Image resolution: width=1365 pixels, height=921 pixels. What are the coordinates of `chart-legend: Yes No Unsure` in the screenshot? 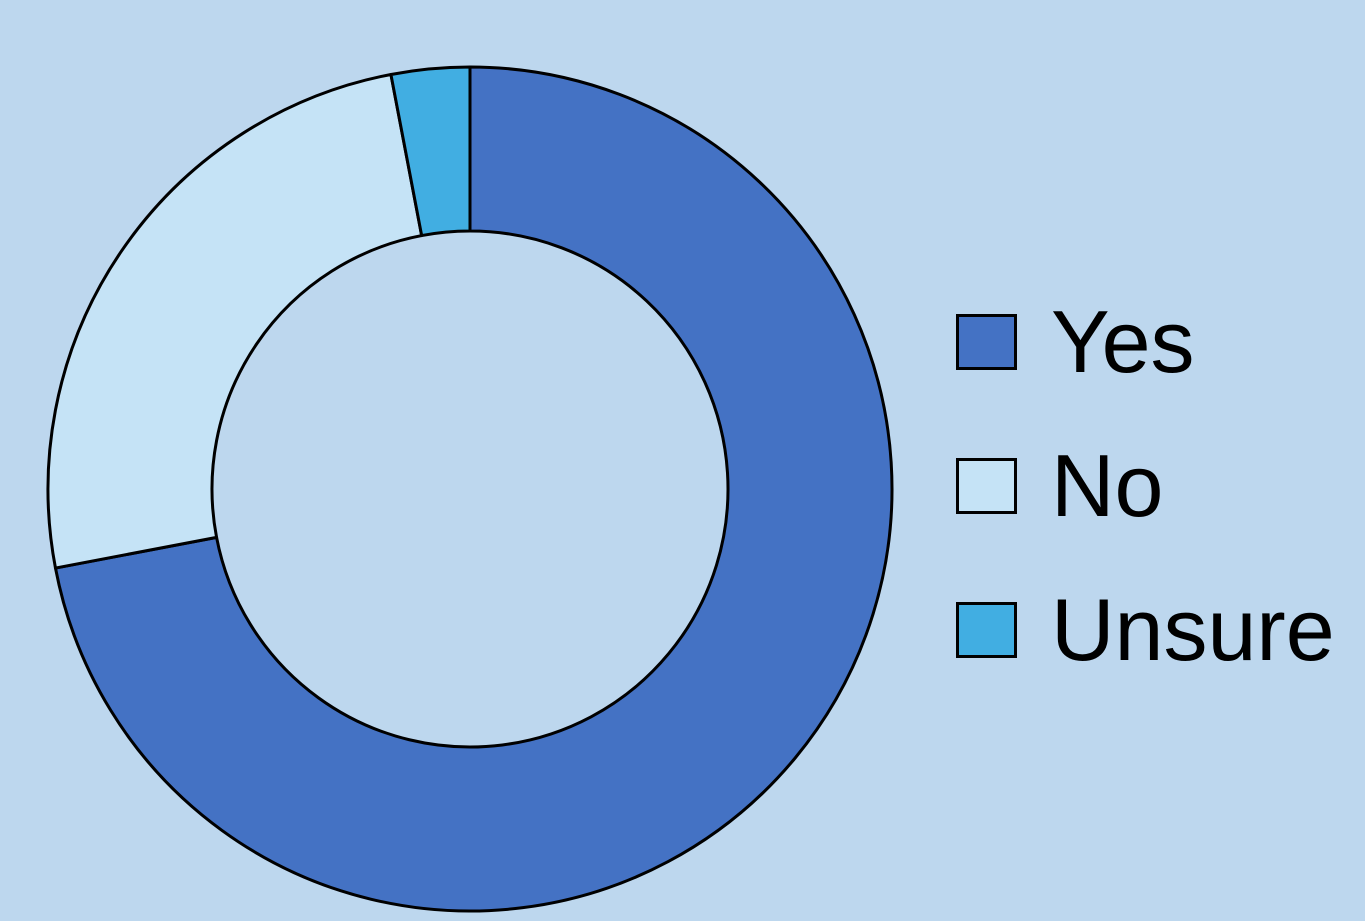 It's located at (1158, 508).